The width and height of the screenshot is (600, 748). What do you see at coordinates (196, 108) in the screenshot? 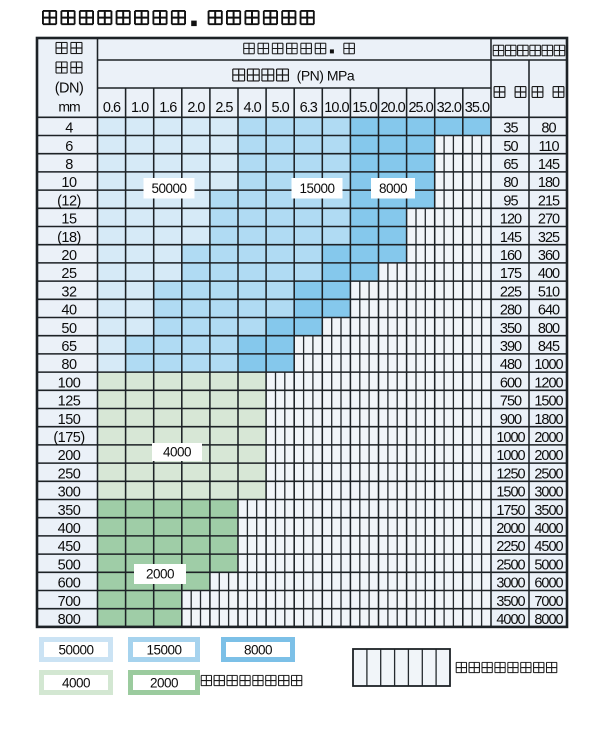
I see `svg-text: 2.0` at bounding box center [196, 108].